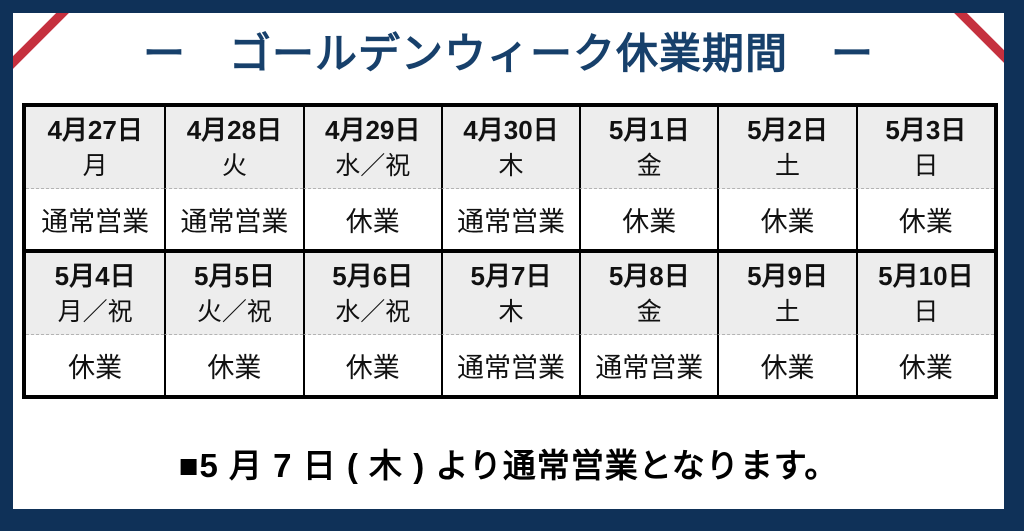 The height and width of the screenshot is (531, 1024). Describe the element at coordinates (649, 129) in the screenshot. I see `date-label: 5月1日` at that location.